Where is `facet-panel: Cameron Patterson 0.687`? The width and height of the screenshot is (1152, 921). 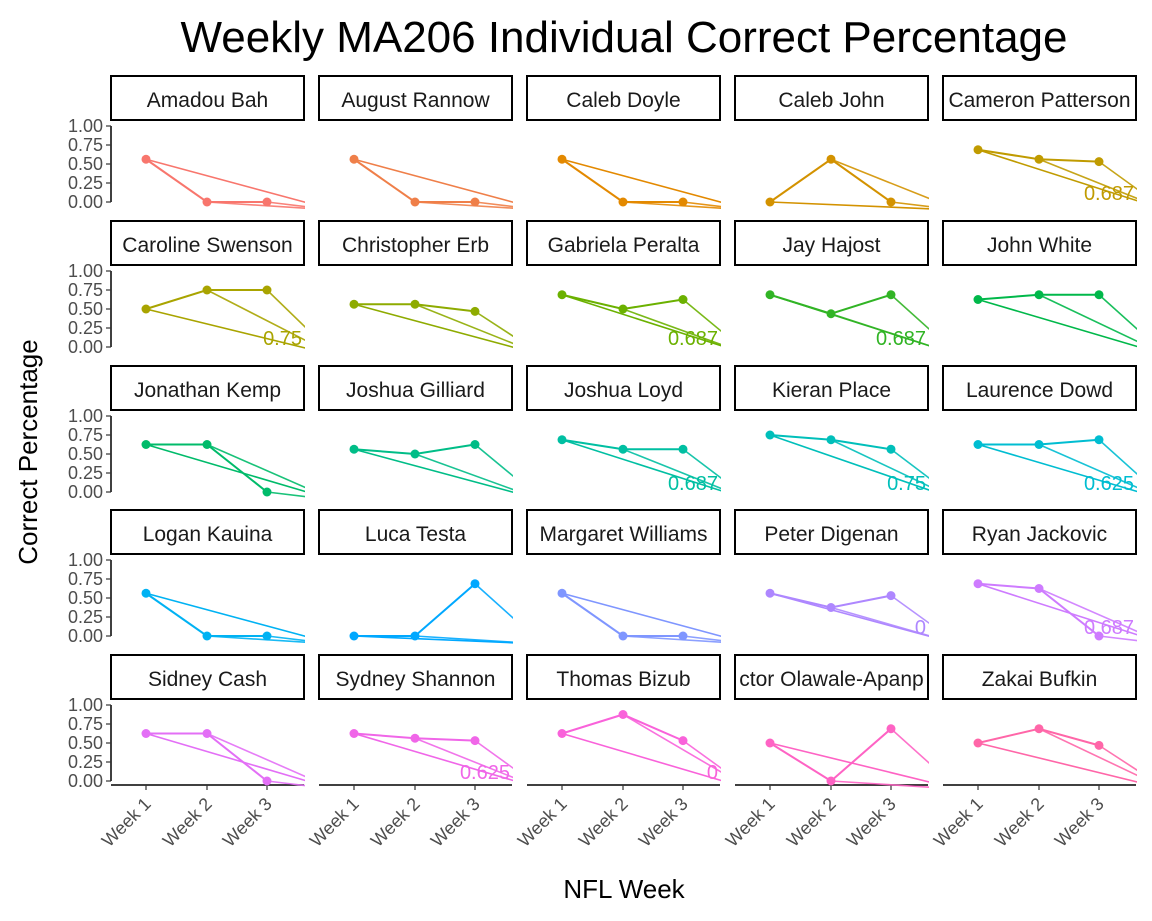
facet-panel: Cameron Patterson 0.687 is located at coordinates (1039, 140).